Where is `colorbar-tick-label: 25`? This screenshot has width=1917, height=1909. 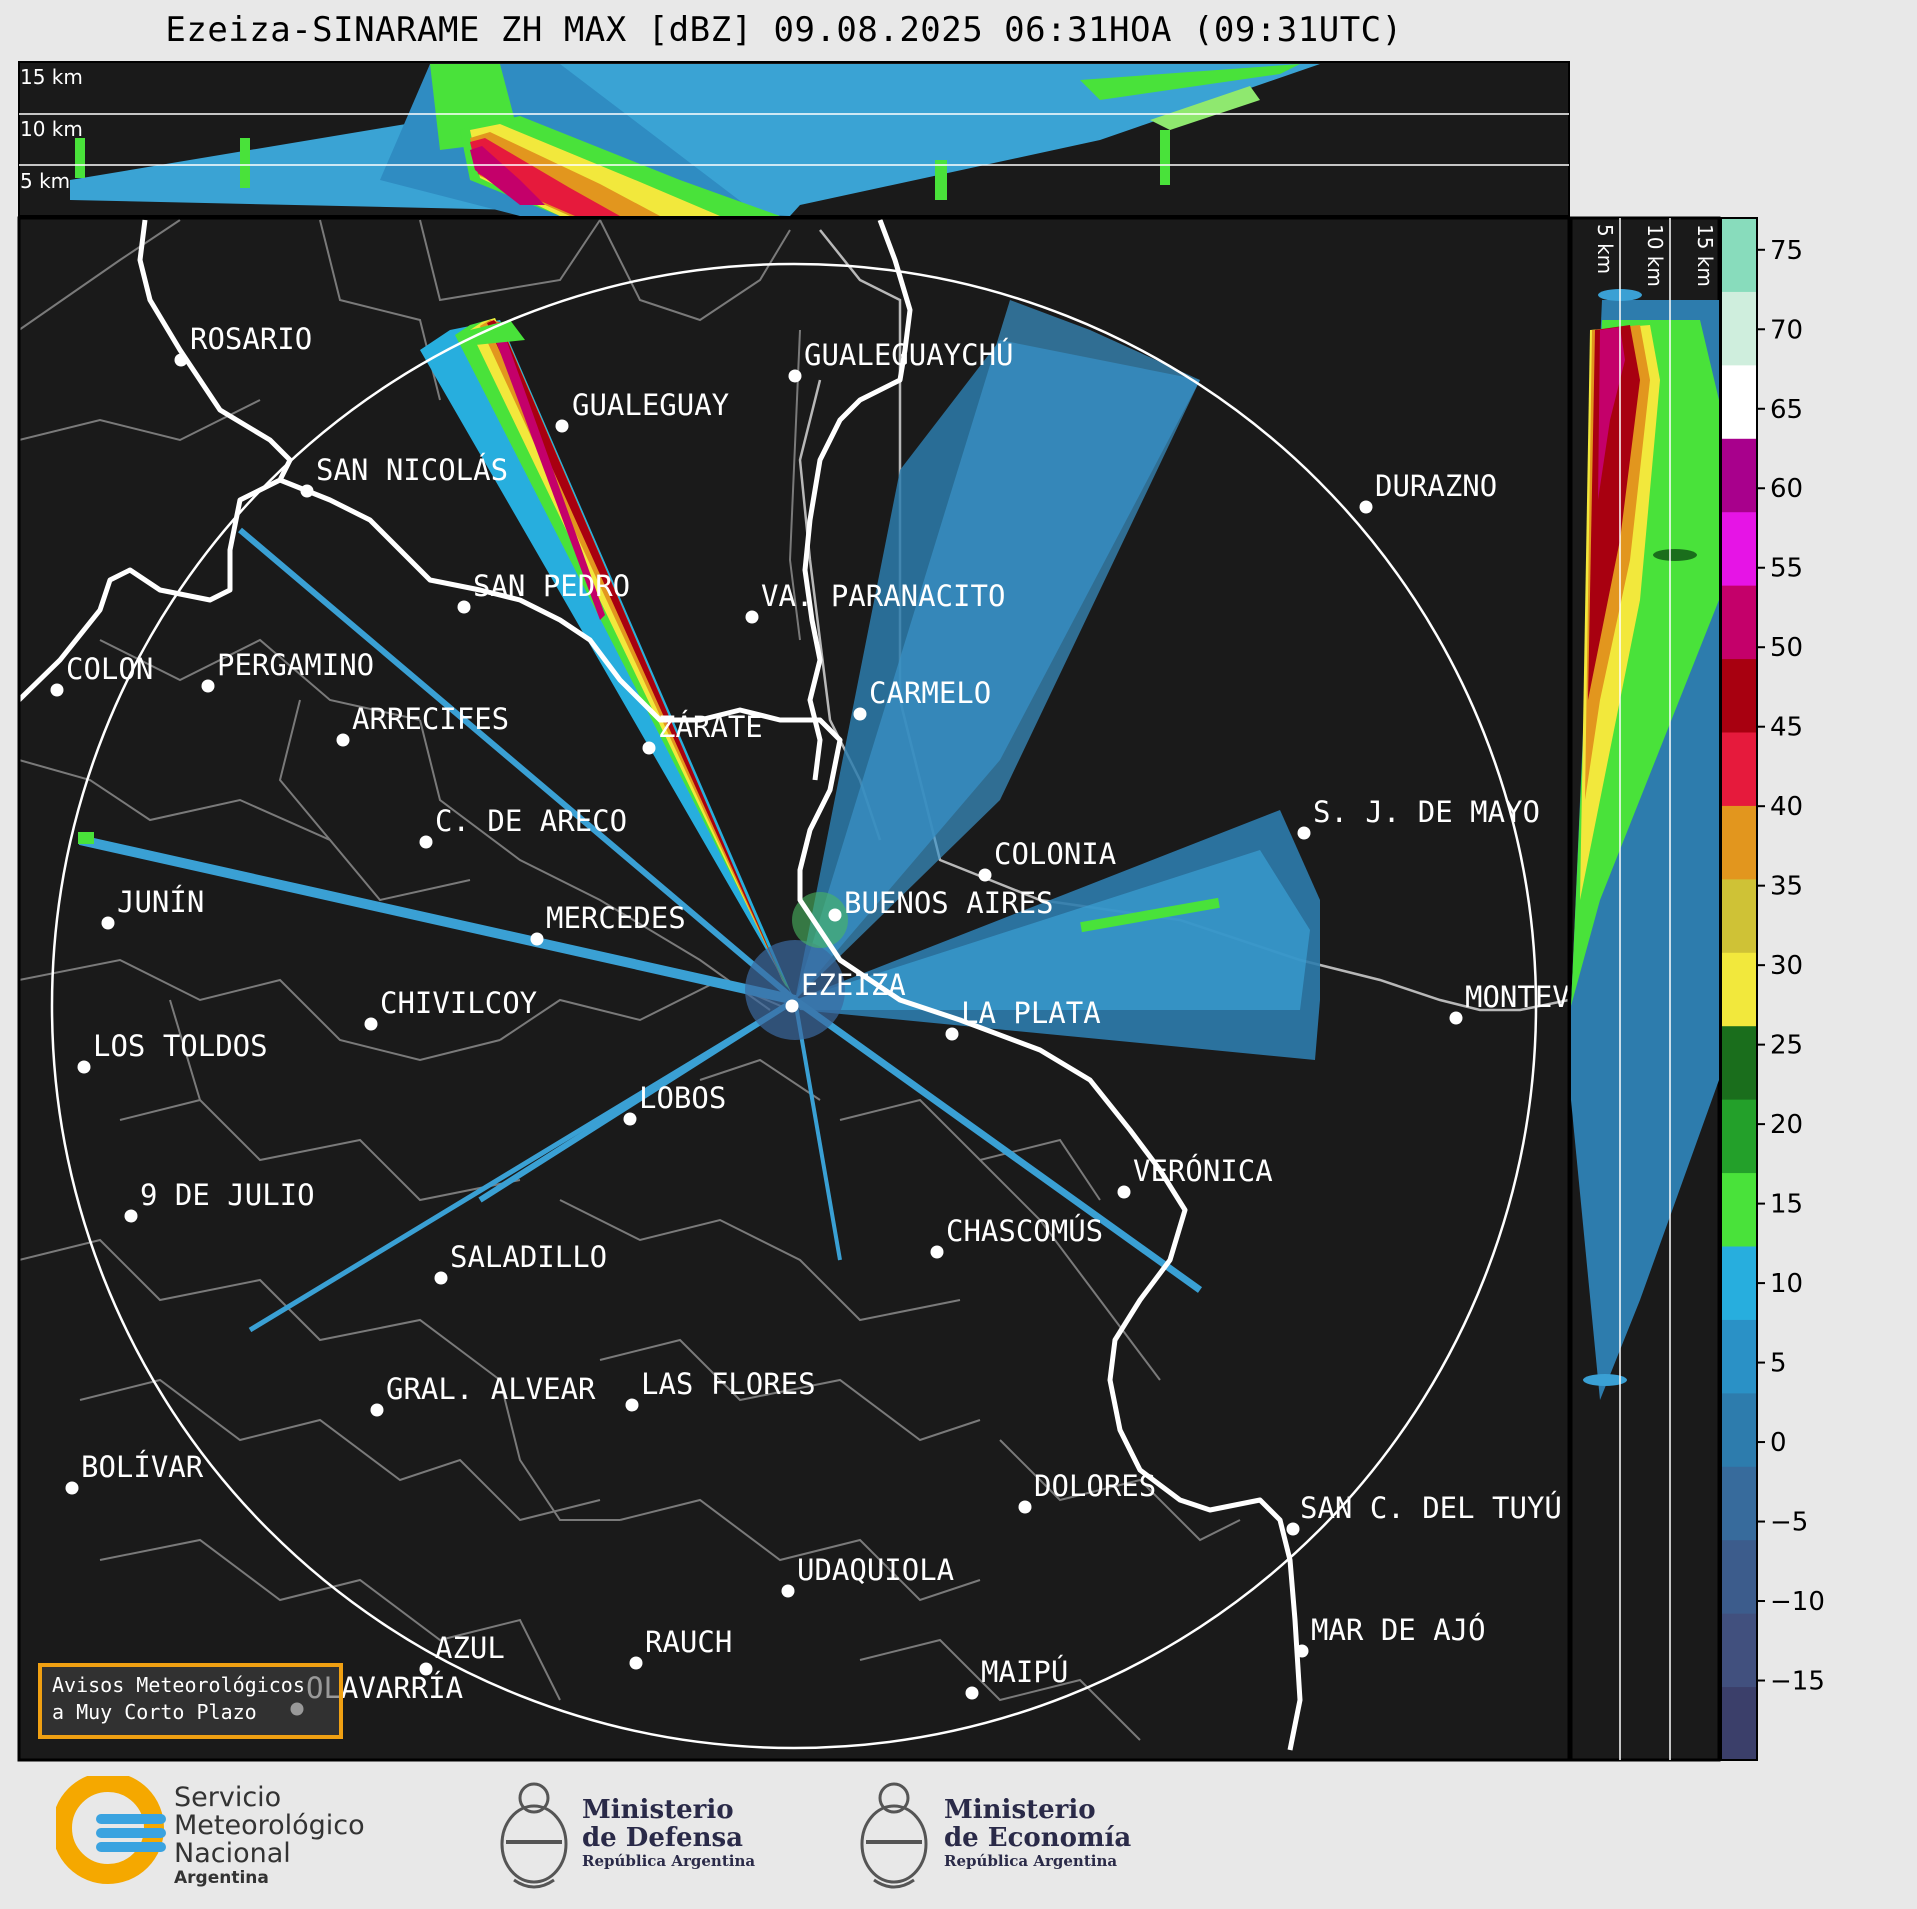 colorbar-tick-label: 25 is located at coordinates (1786, 1046).